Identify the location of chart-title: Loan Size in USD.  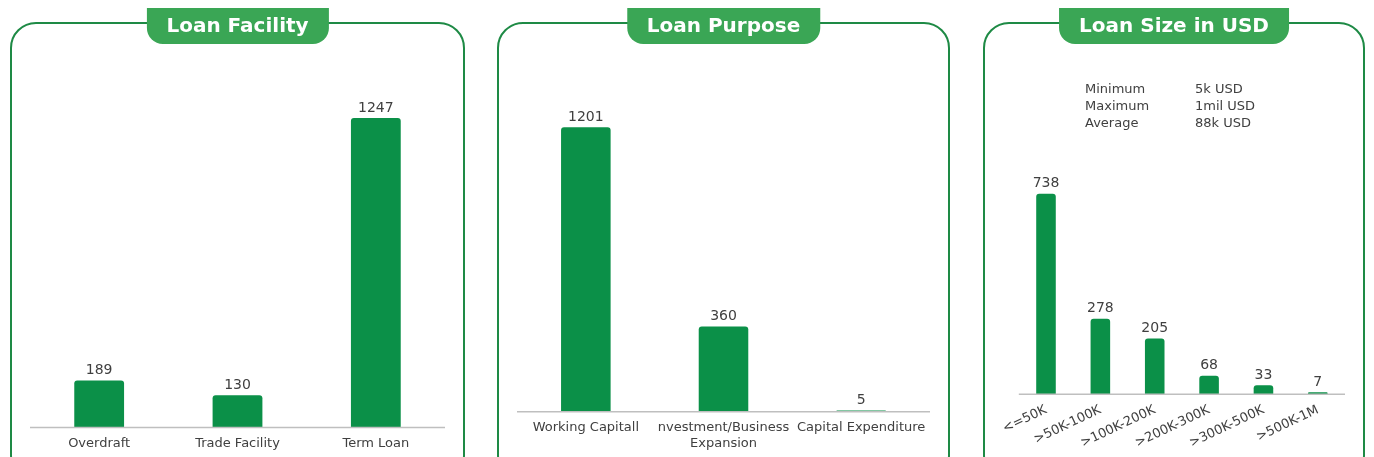
(1174, 26).